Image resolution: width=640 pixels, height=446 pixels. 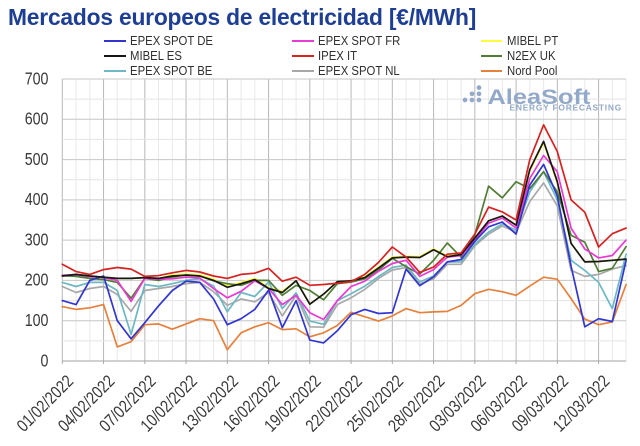 I want to click on svg-text: 300, so click(x=37, y=240).